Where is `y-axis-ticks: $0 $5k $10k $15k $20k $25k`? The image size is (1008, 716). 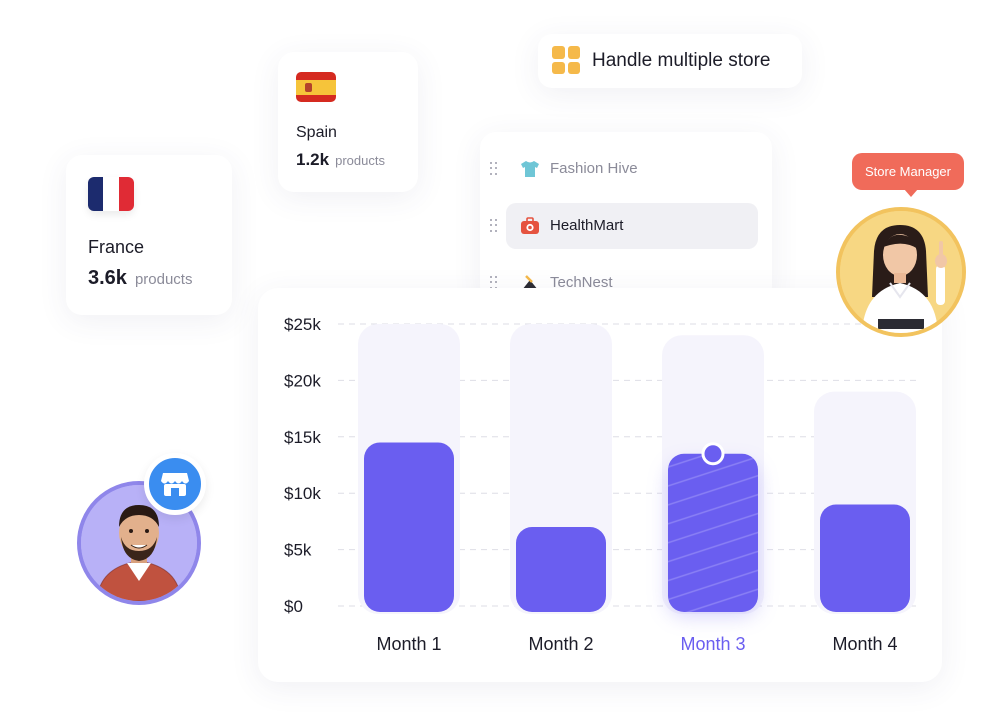 y-axis-ticks: $0 $5k $10k $15k $20k $25k is located at coordinates (302, 465).